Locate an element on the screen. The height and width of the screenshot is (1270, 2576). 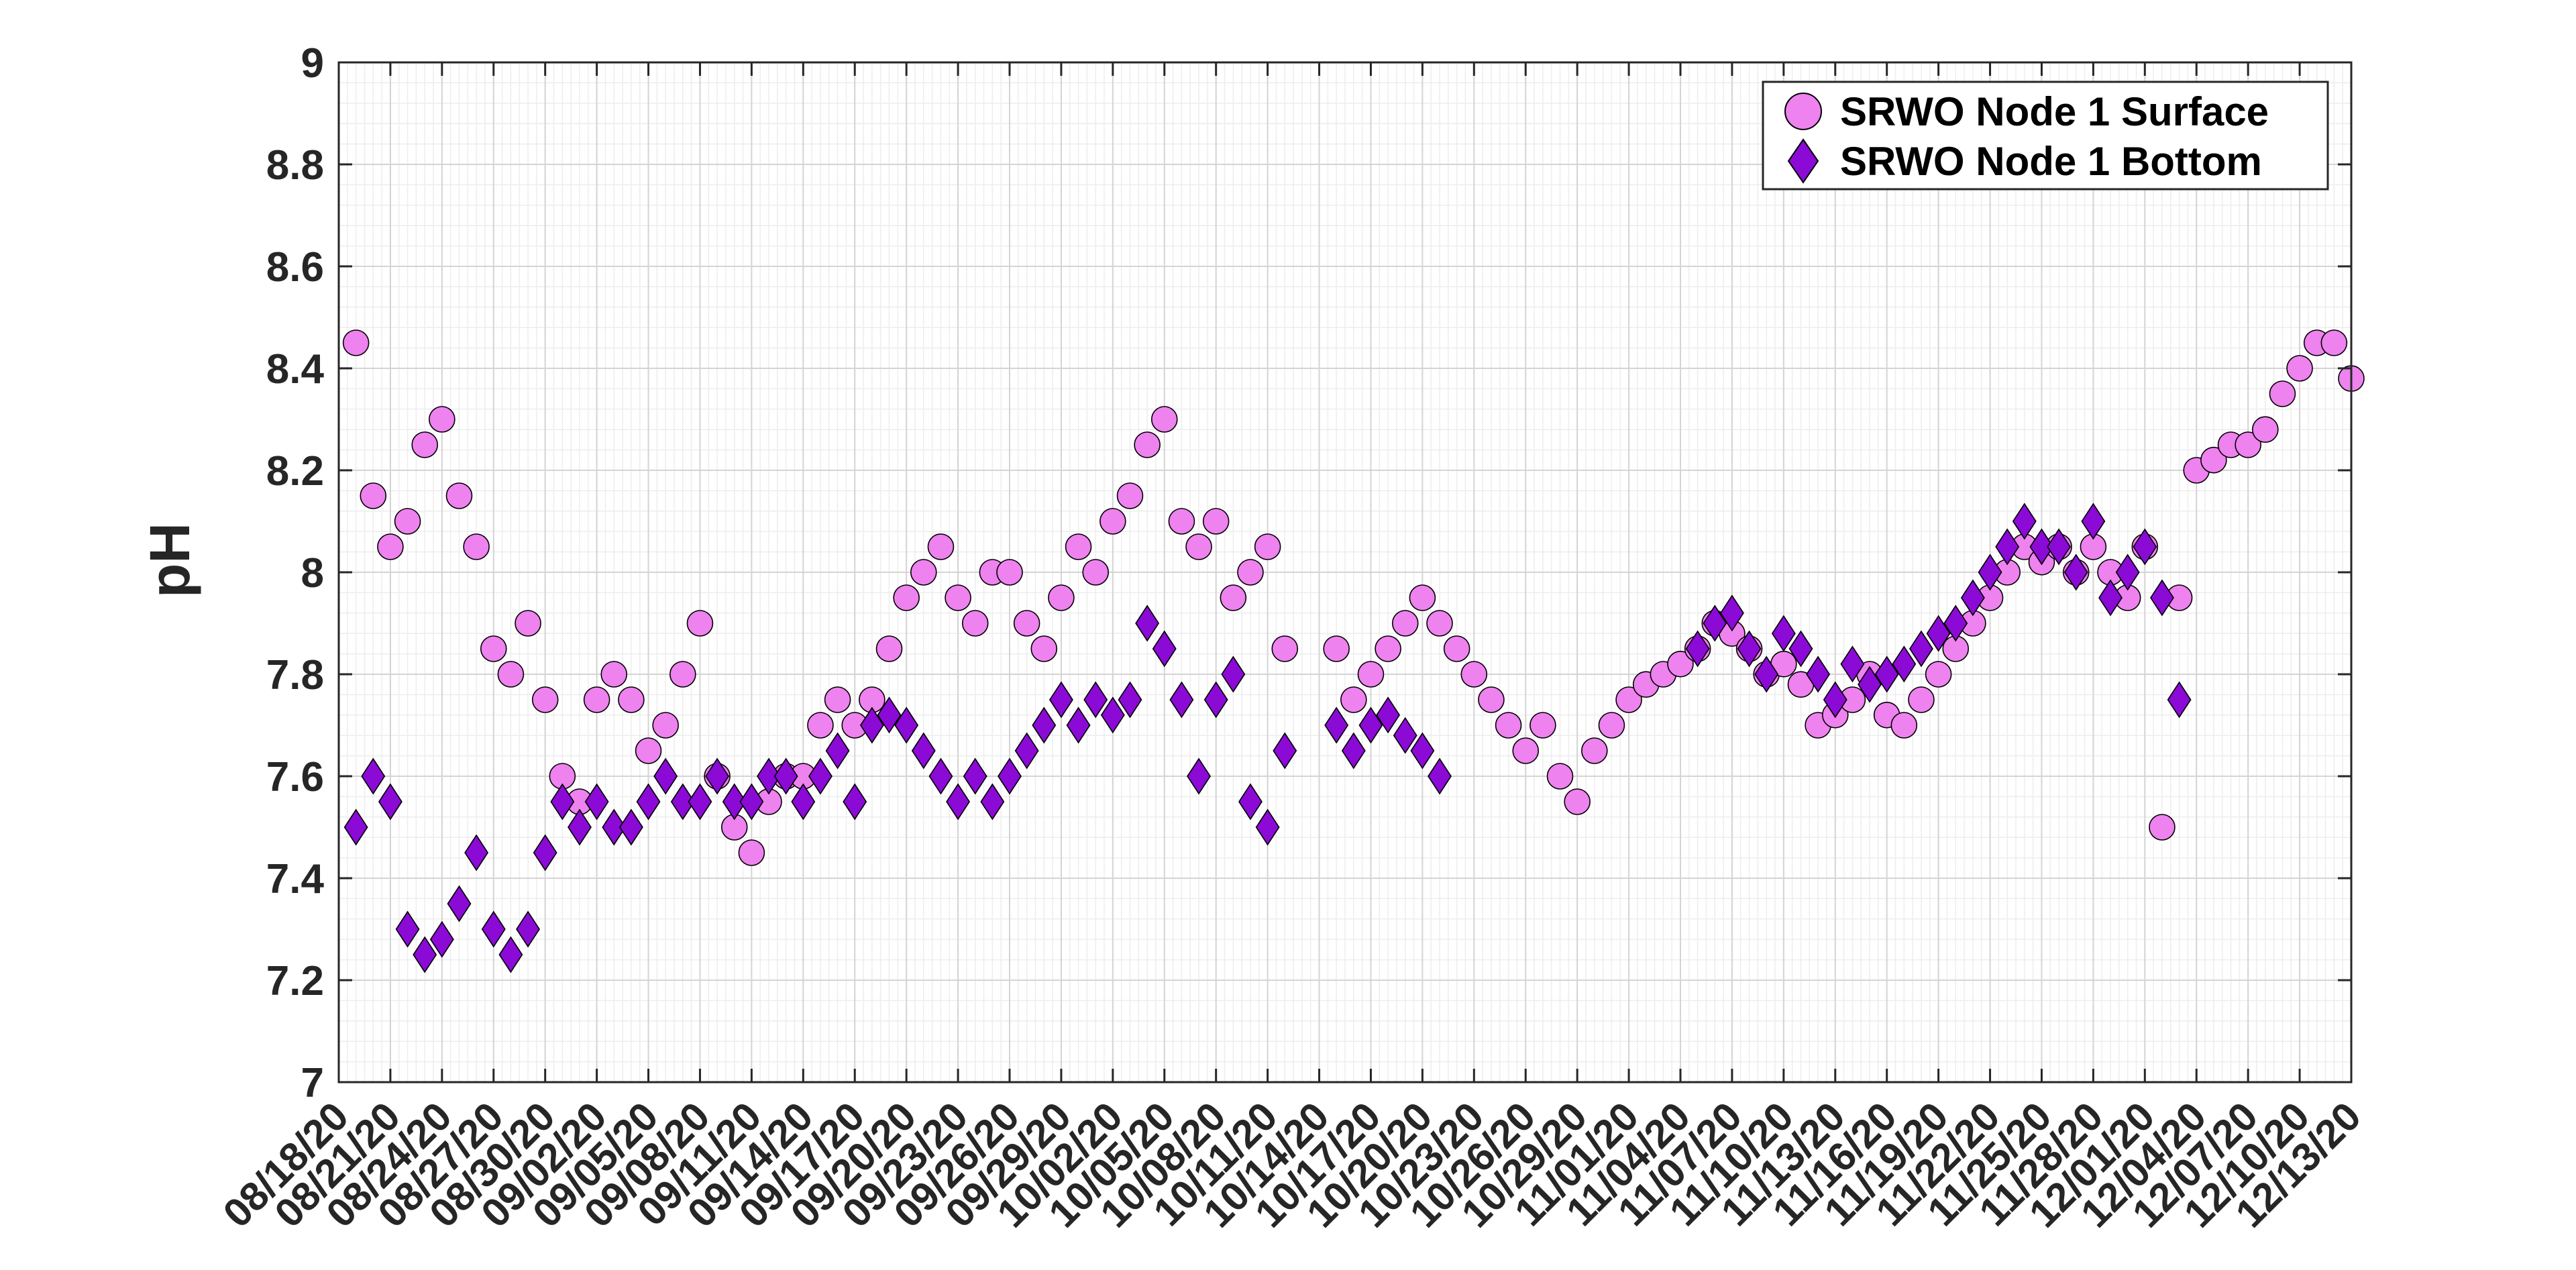
legend-label: SRWO Node 1 Surface is located at coordinates (2054, 111).